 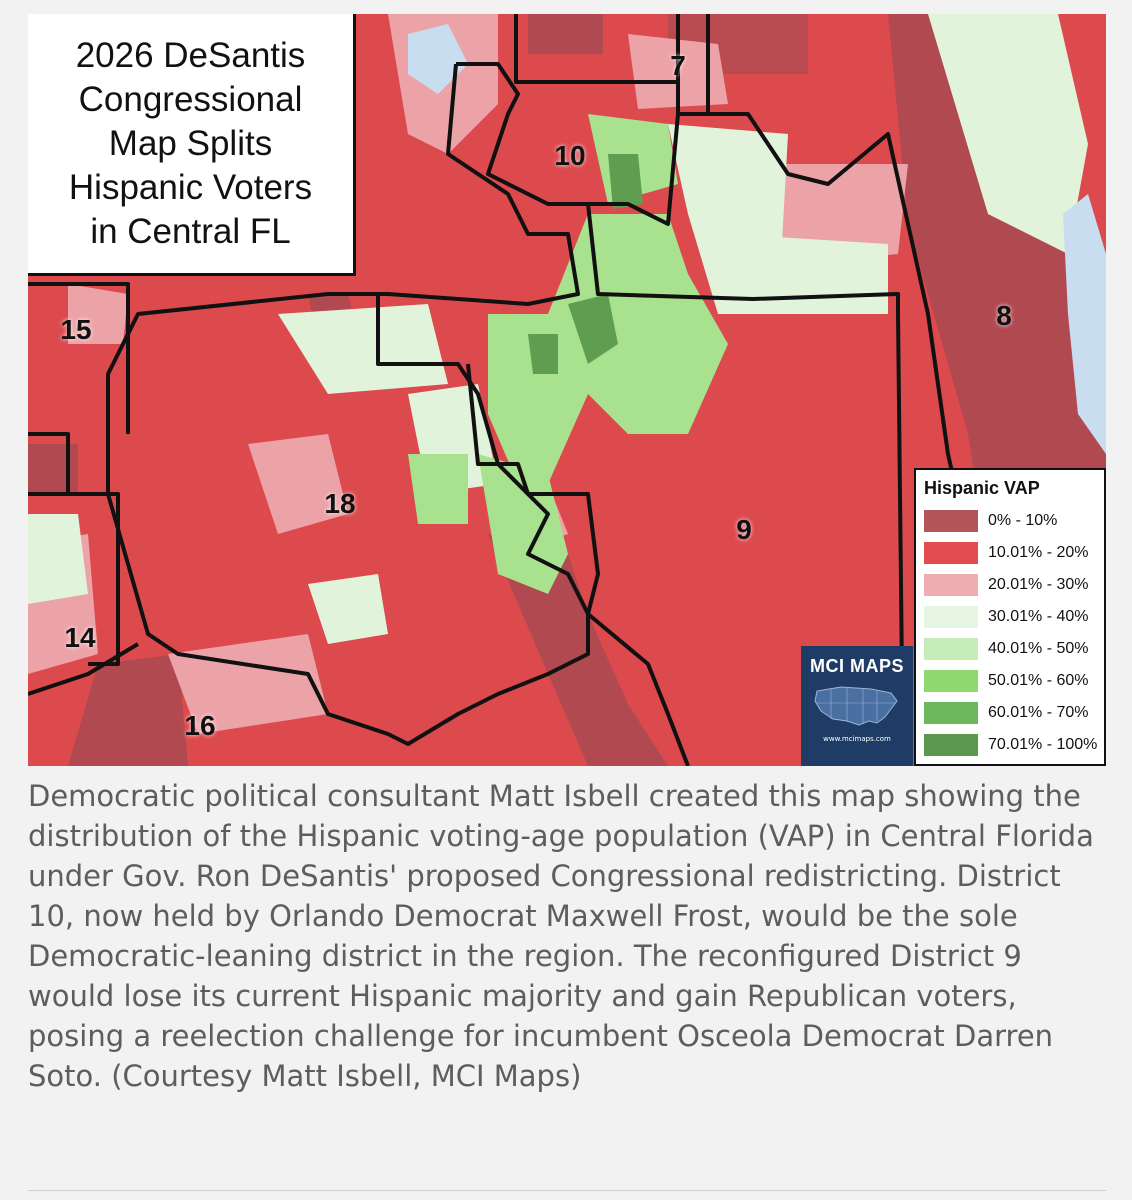 I want to click on legend-item: 0% - 10%, so click(x=1014, y=521).